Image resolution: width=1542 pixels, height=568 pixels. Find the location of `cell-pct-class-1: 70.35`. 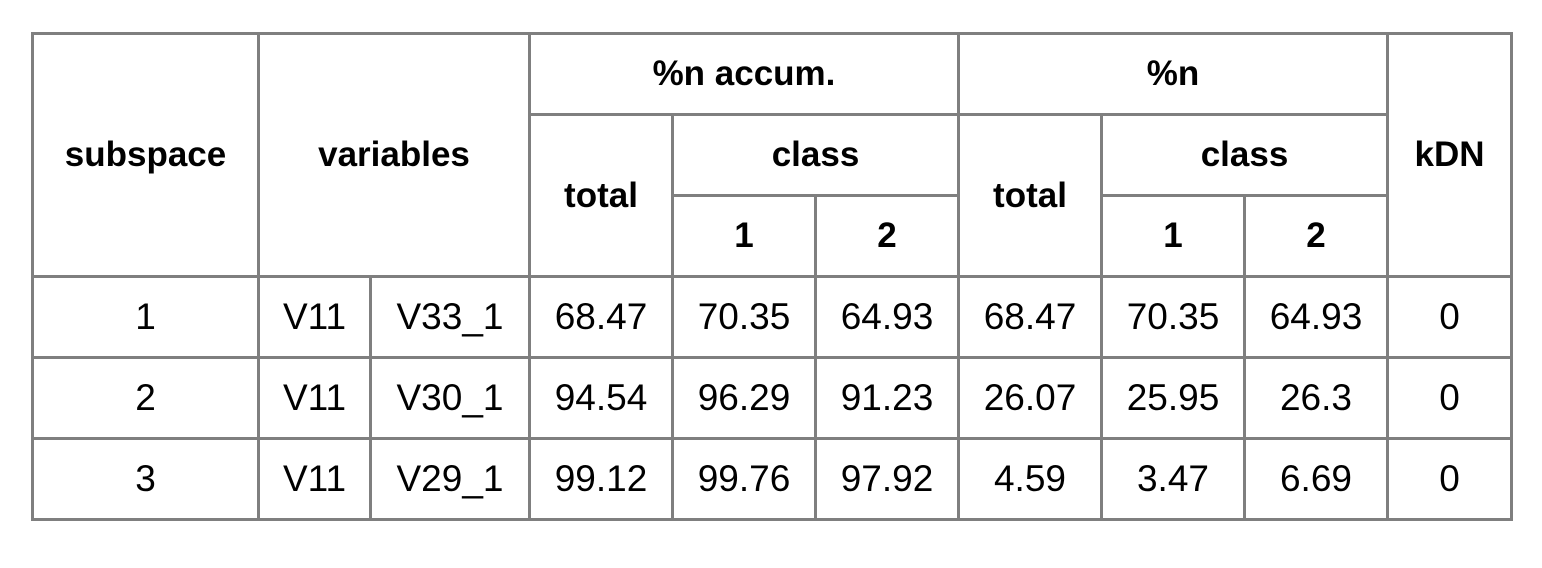

cell-pct-class-1: 70.35 is located at coordinates (1173, 317).